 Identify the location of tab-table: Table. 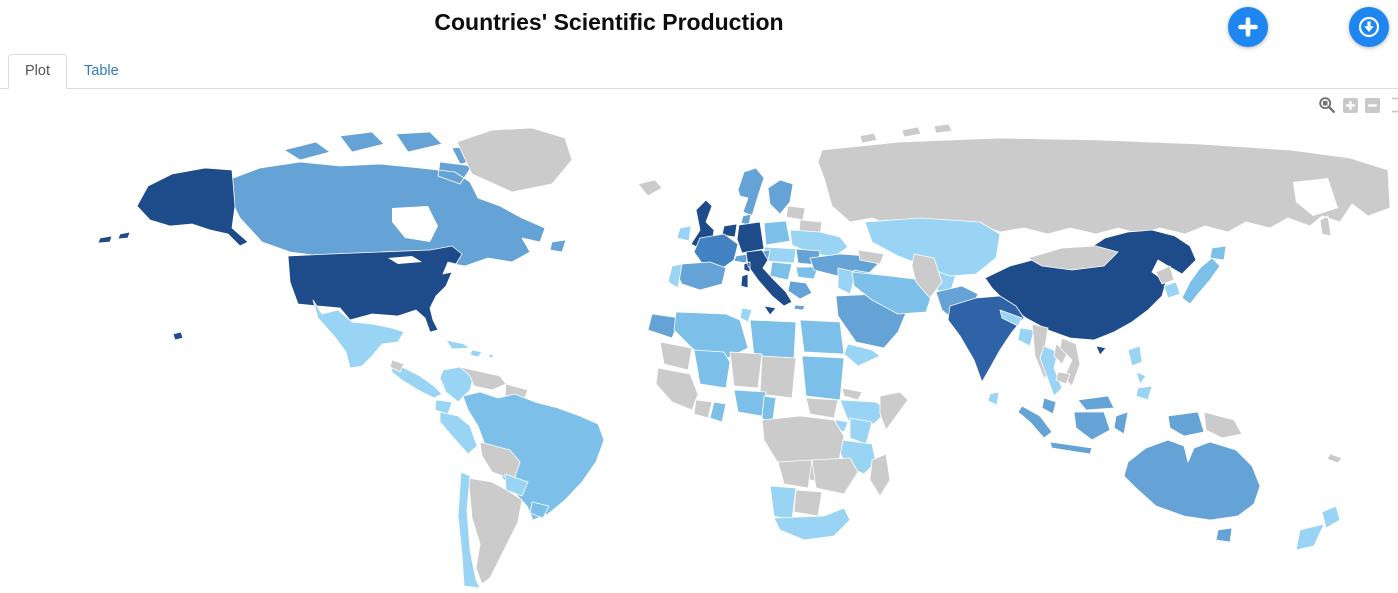
(101, 71).